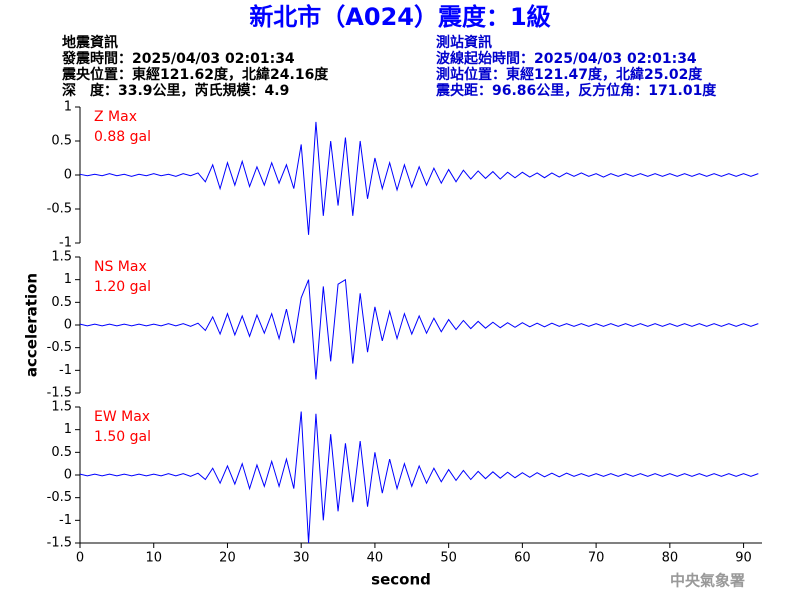 This screenshot has height=600, width=800. Describe the element at coordinates (122, 437) in the screenshot. I see `max-label: 1.50 gal` at that location.